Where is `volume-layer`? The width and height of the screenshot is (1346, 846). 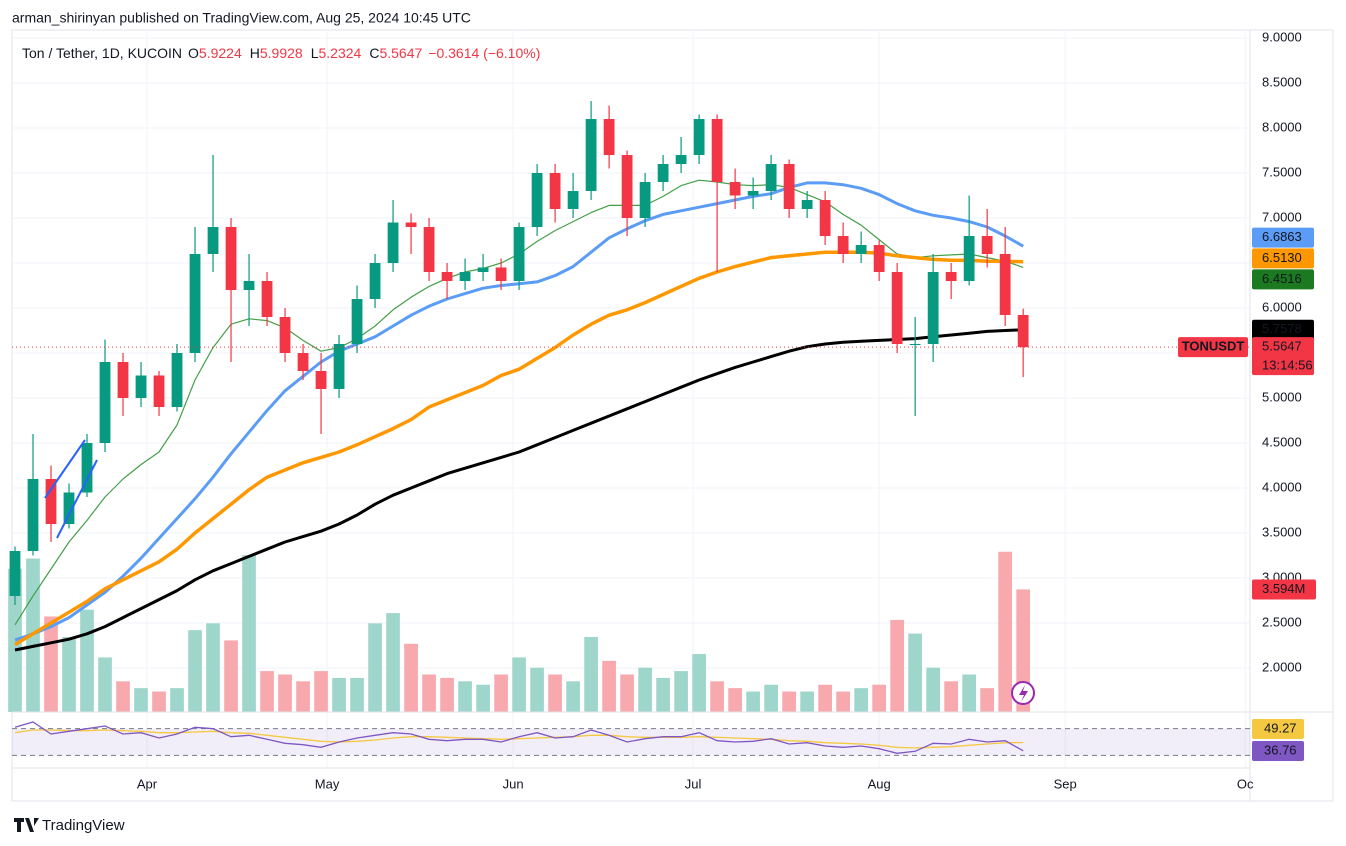
volume-layer is located at coordinates (519, 631).